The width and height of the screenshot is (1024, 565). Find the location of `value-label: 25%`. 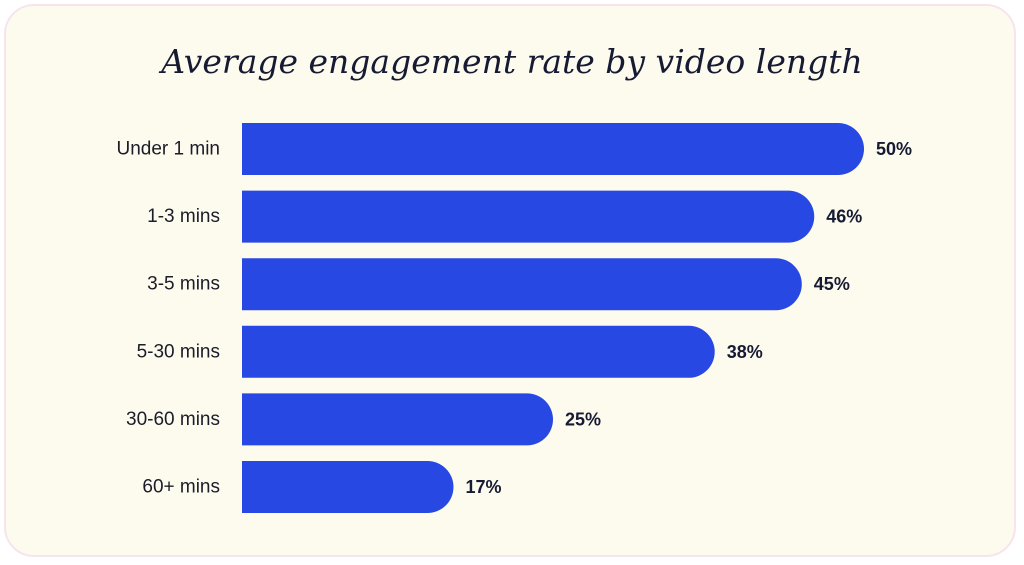

value-label: 25% is located at coordinates (583, 419).